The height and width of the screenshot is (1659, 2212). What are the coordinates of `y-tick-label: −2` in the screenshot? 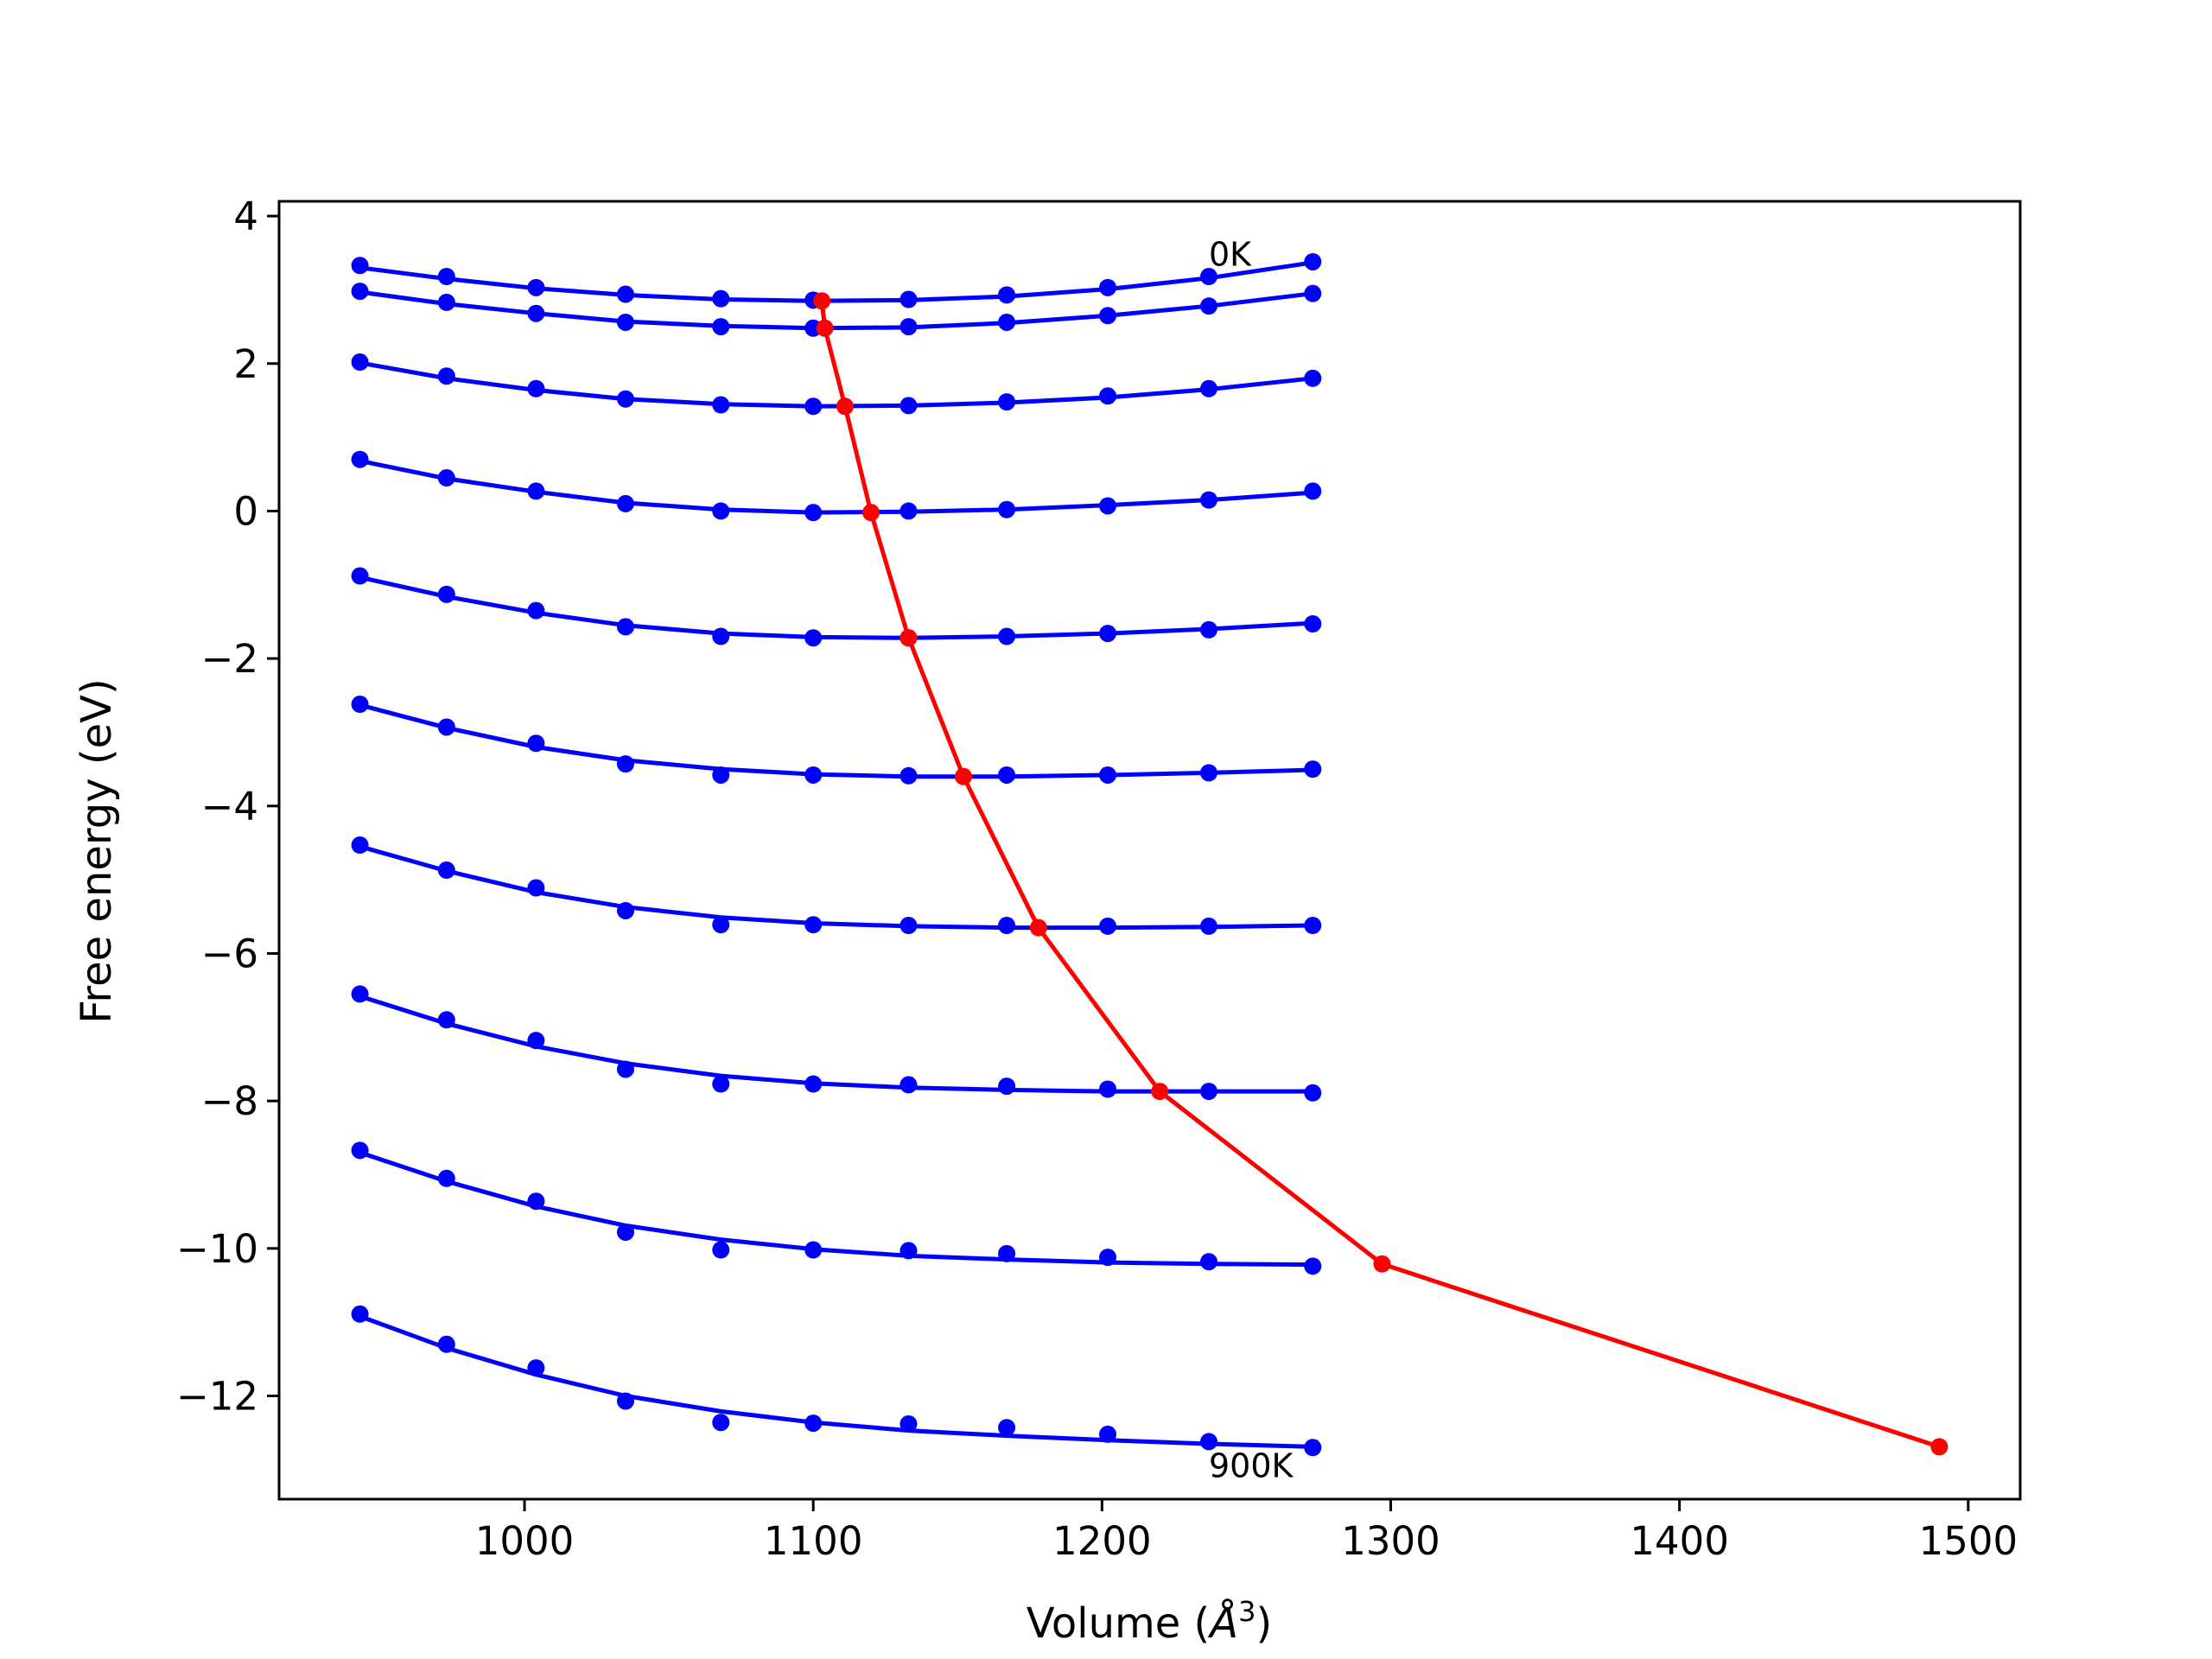 It's located at (230, 659).